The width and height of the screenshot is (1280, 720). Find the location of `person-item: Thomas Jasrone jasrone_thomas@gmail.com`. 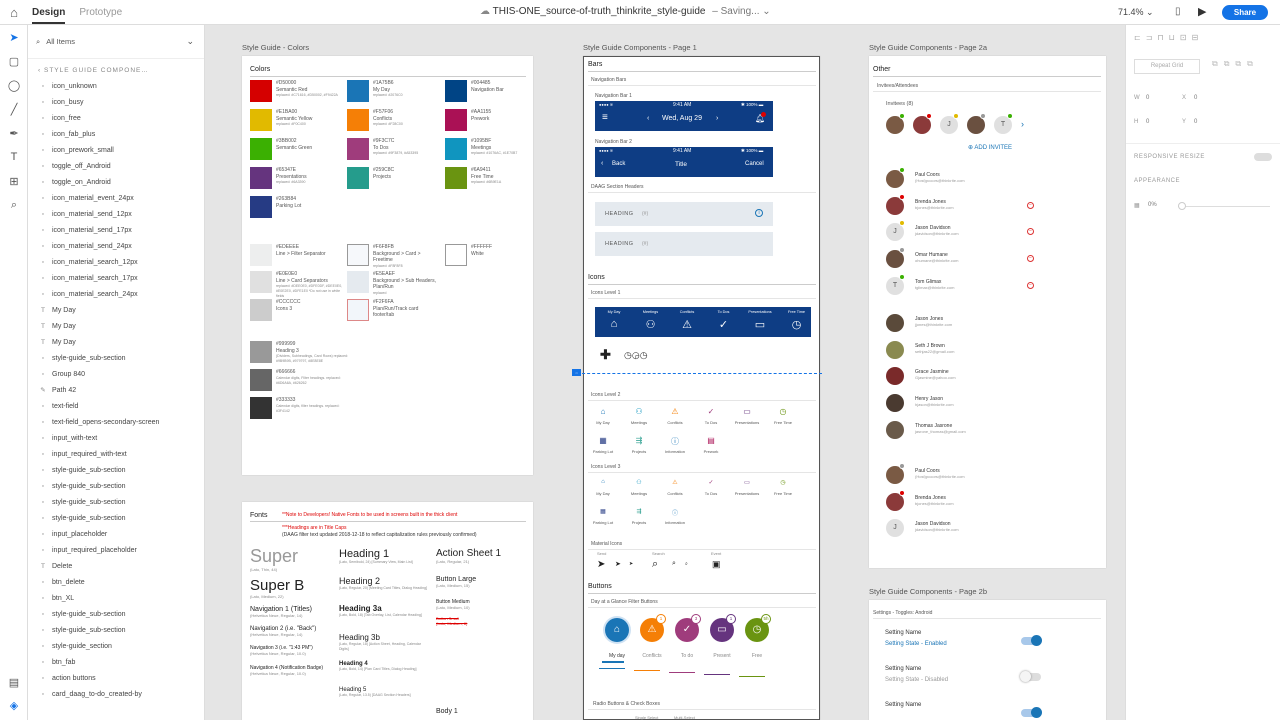

person-item: Thomas Jasrone jasrone_thomas@gmail.com is located at coordinates (940, 428).